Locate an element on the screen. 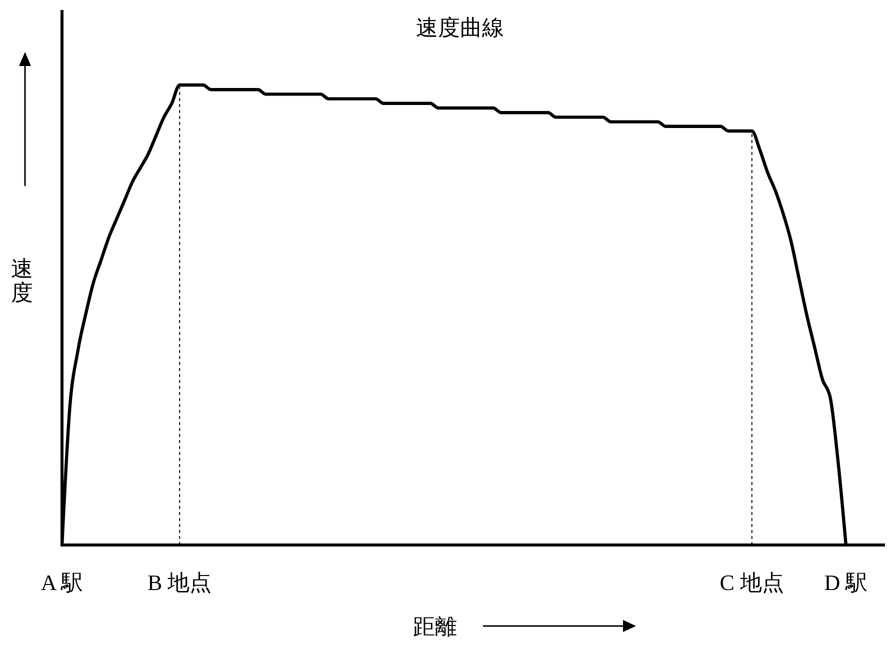 Image resolution: width=893 pixels, height=655 pixels. x-tick-label: C 地点 is located at coordinates (752, 582).